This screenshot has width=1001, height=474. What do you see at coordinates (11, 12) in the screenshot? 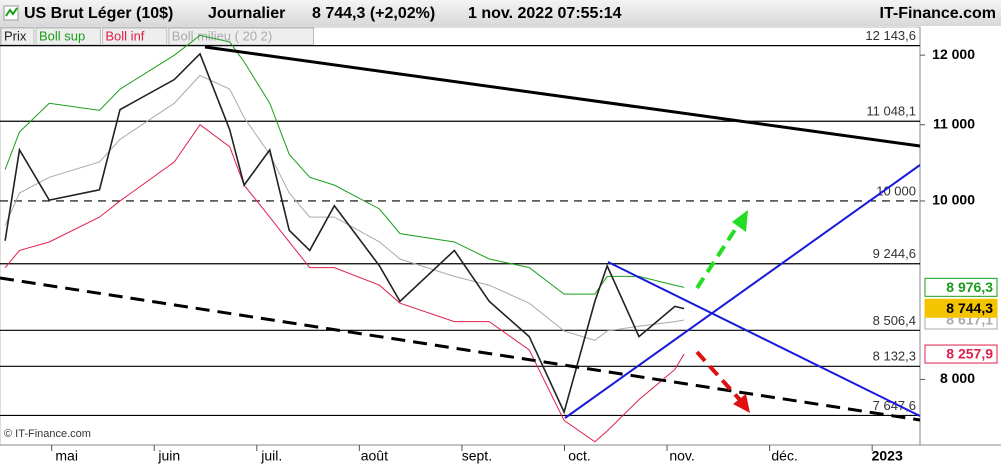
I see `header-icon` at bounding box center [11, 12].